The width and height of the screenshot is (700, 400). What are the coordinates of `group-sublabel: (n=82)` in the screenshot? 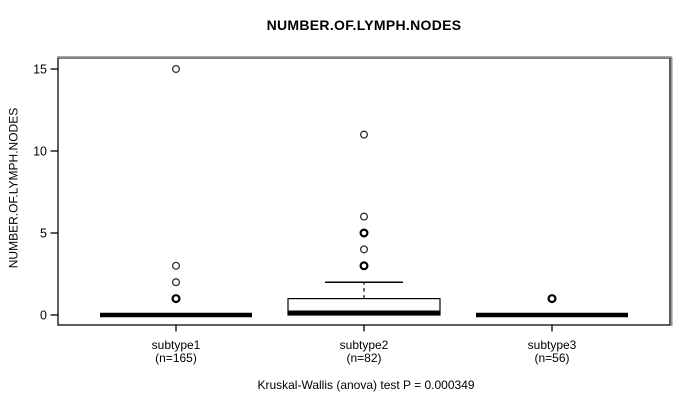 It's located at (363, 358).